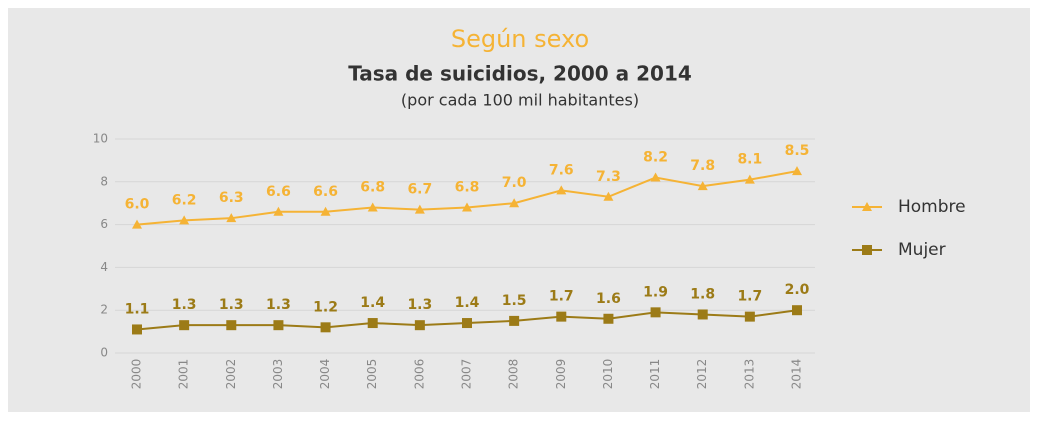 This screenshot has height=421, width=1040. Describe the element at coordinates (137, 309) in the screenshot. I see `value-label: 1.1` at that location.